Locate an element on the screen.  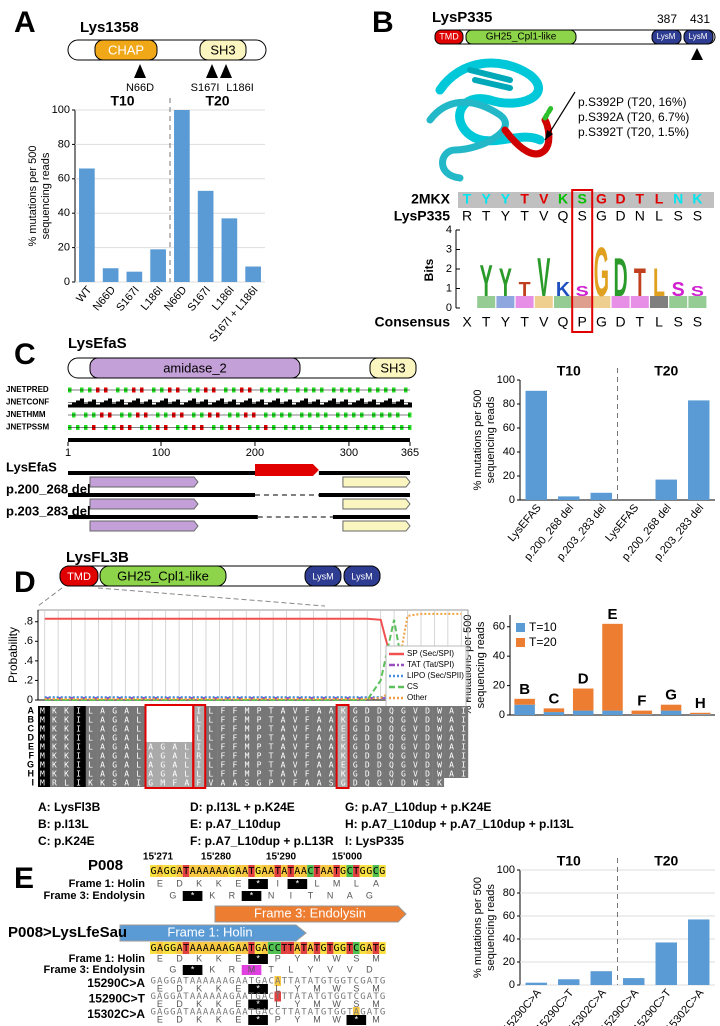
alignment-background is located at coordinates (586, 200).